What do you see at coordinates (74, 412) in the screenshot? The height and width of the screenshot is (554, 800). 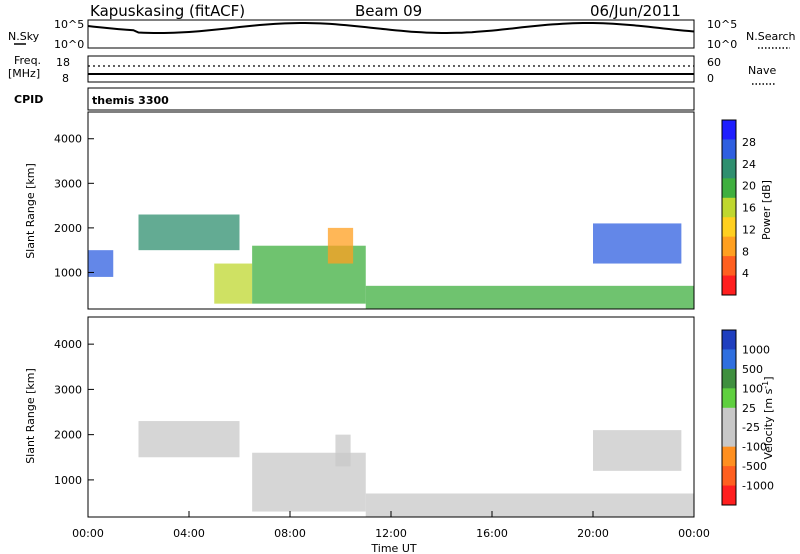 I see `velocity-yticks: 4000 3000 2000 1000` at bounding box center [74, 412].